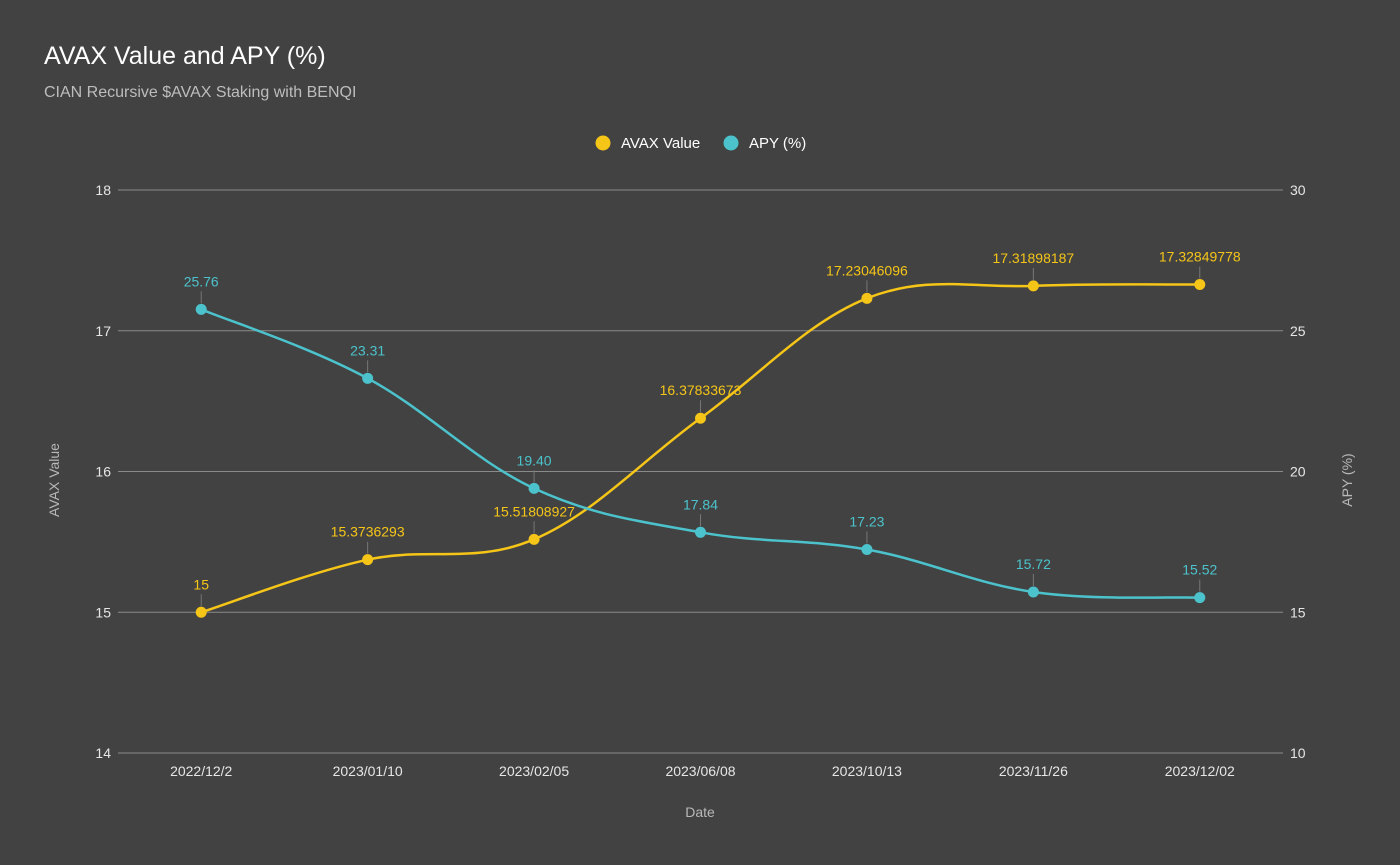  Describe the element at coordinates (660, 143) in the screenshot. I see `legend-label: AVAX Value` at that location.